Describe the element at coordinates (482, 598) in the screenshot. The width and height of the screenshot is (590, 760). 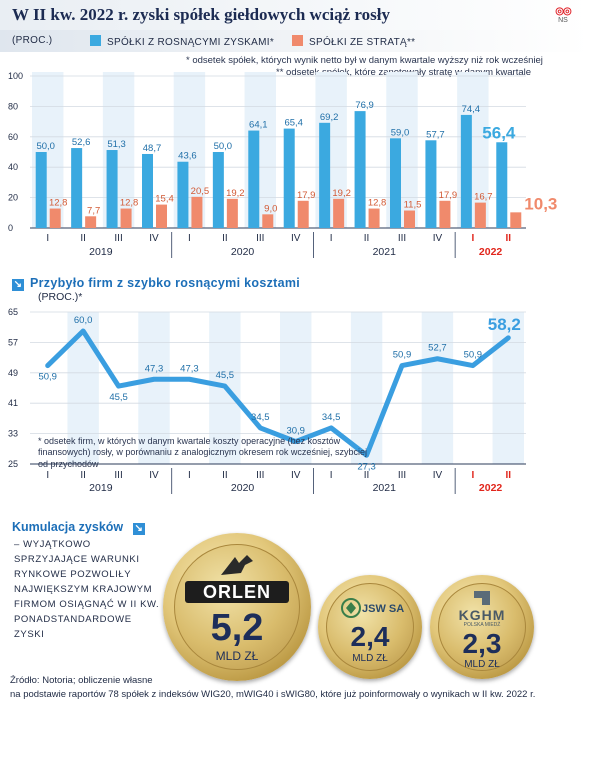
I see `kghm-logo-icon` at that location.